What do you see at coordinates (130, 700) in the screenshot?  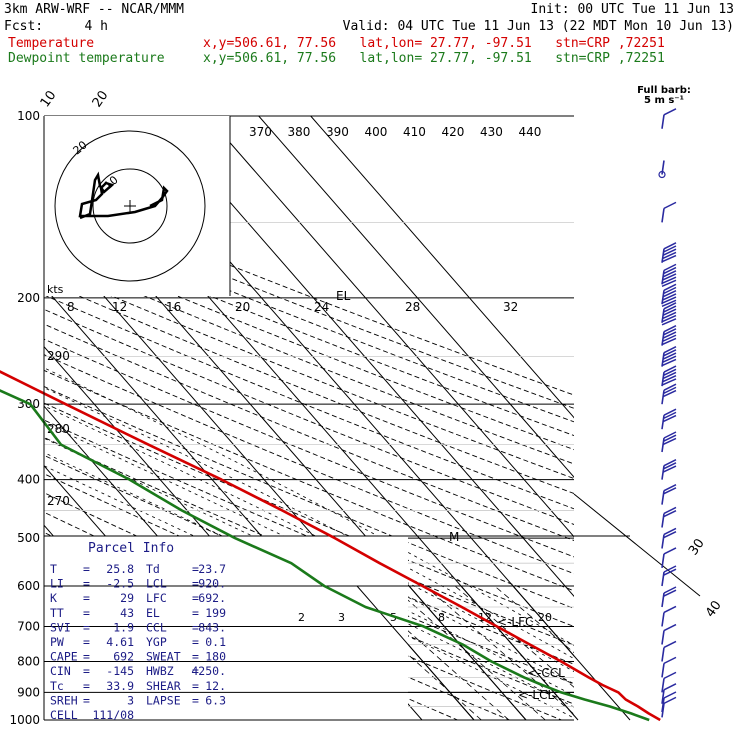 I see `parcel-row-value: 3` at bounding box center [130, 700].